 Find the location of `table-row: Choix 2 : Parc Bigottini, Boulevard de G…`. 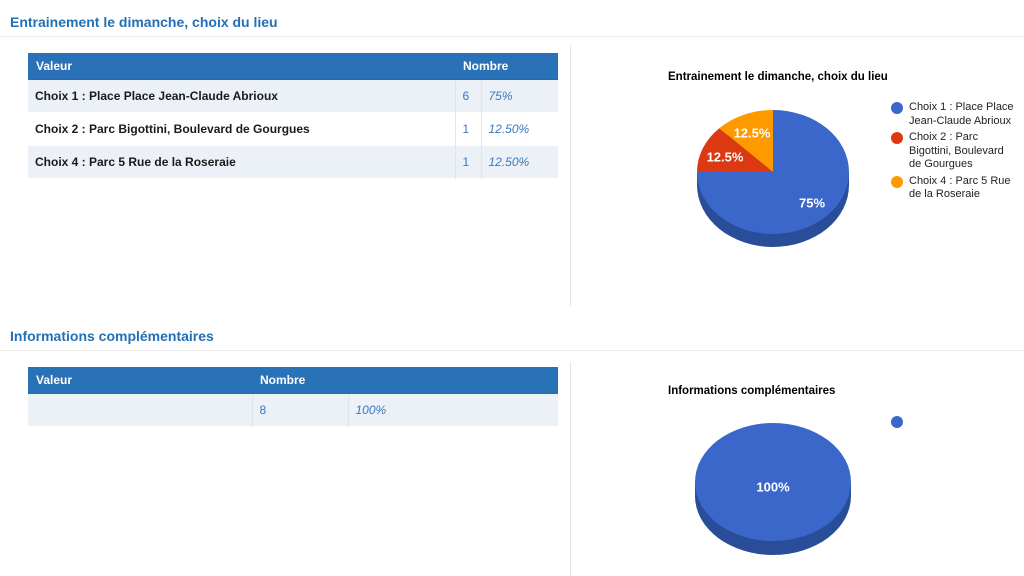

table-row: Choix 2 : Parc Bigottini, Boulevard de G… is located at coordinates (293, 129).